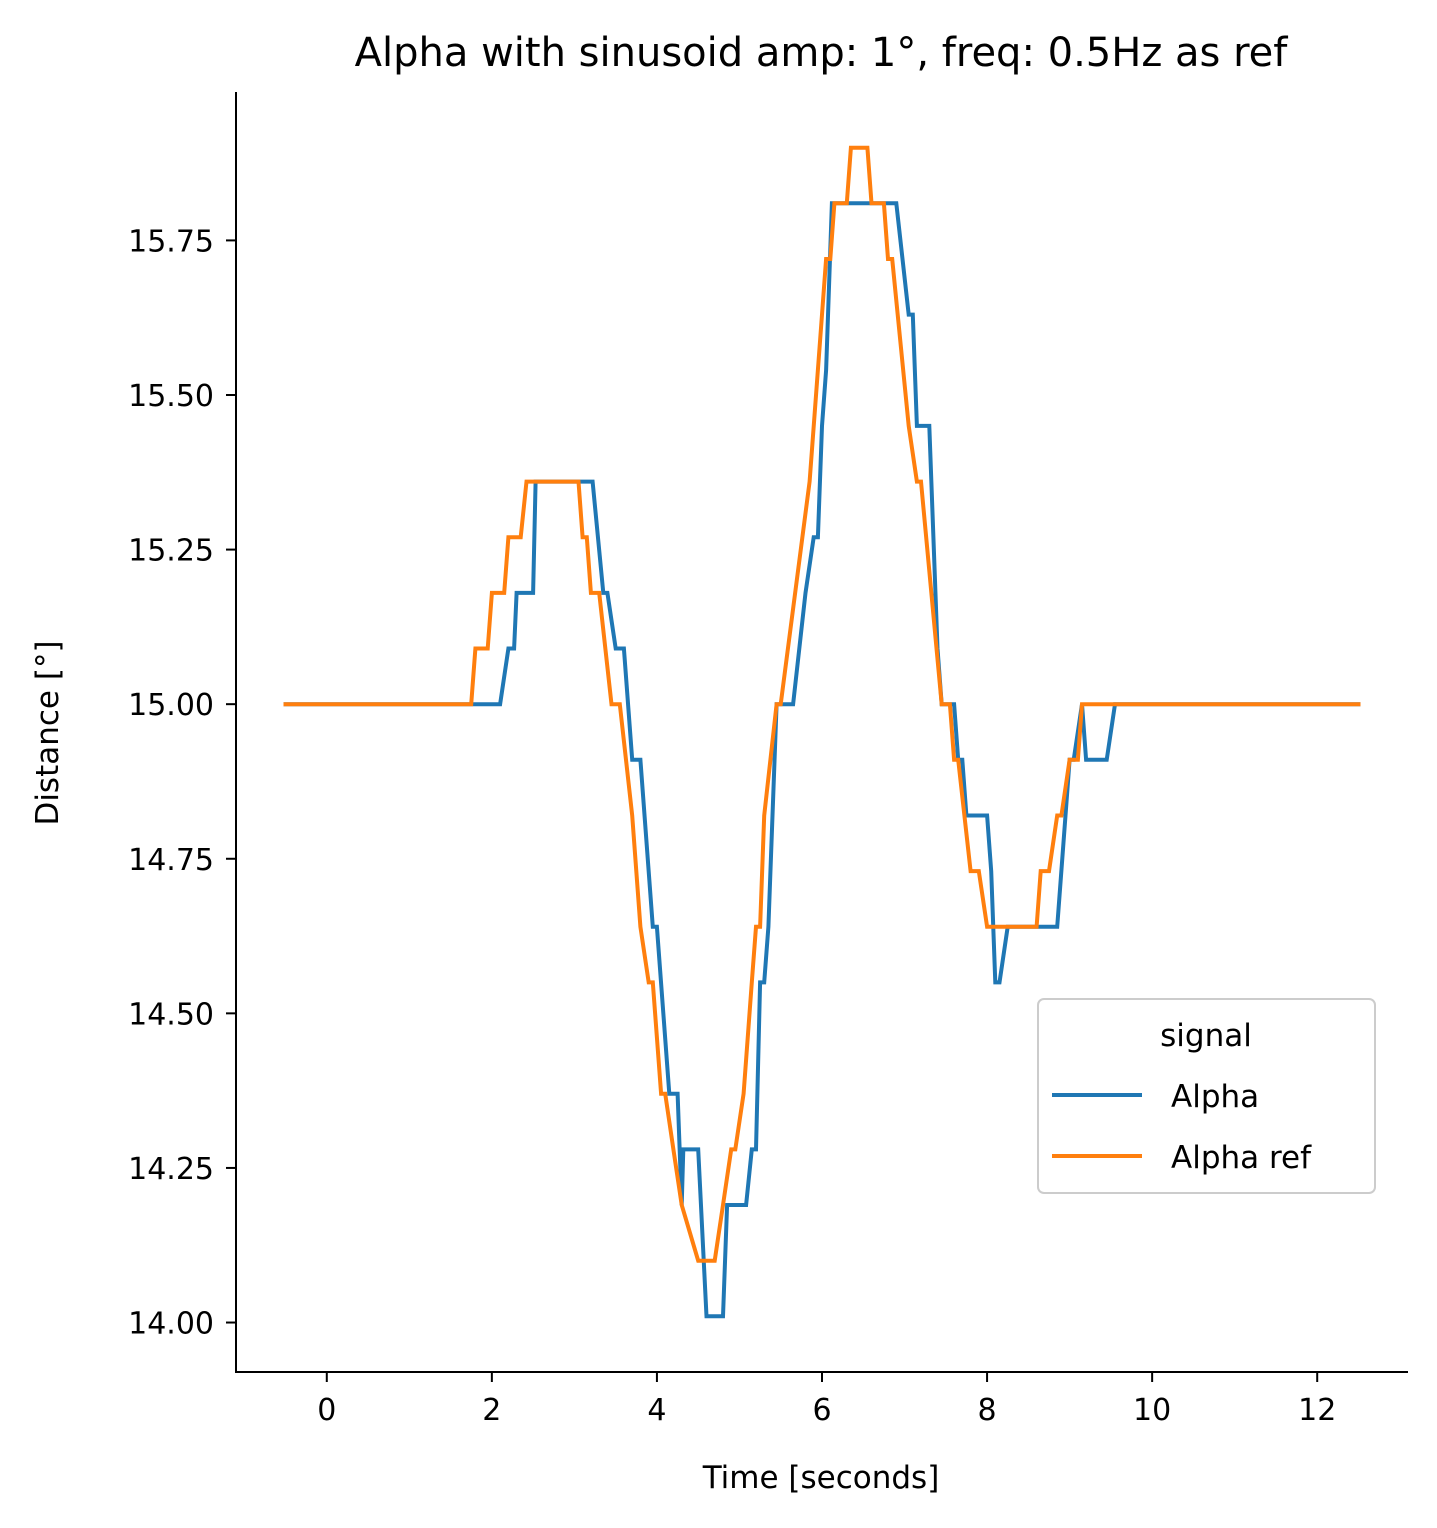  I want to click on x-tick-label: 12, so click(1317, 1410).